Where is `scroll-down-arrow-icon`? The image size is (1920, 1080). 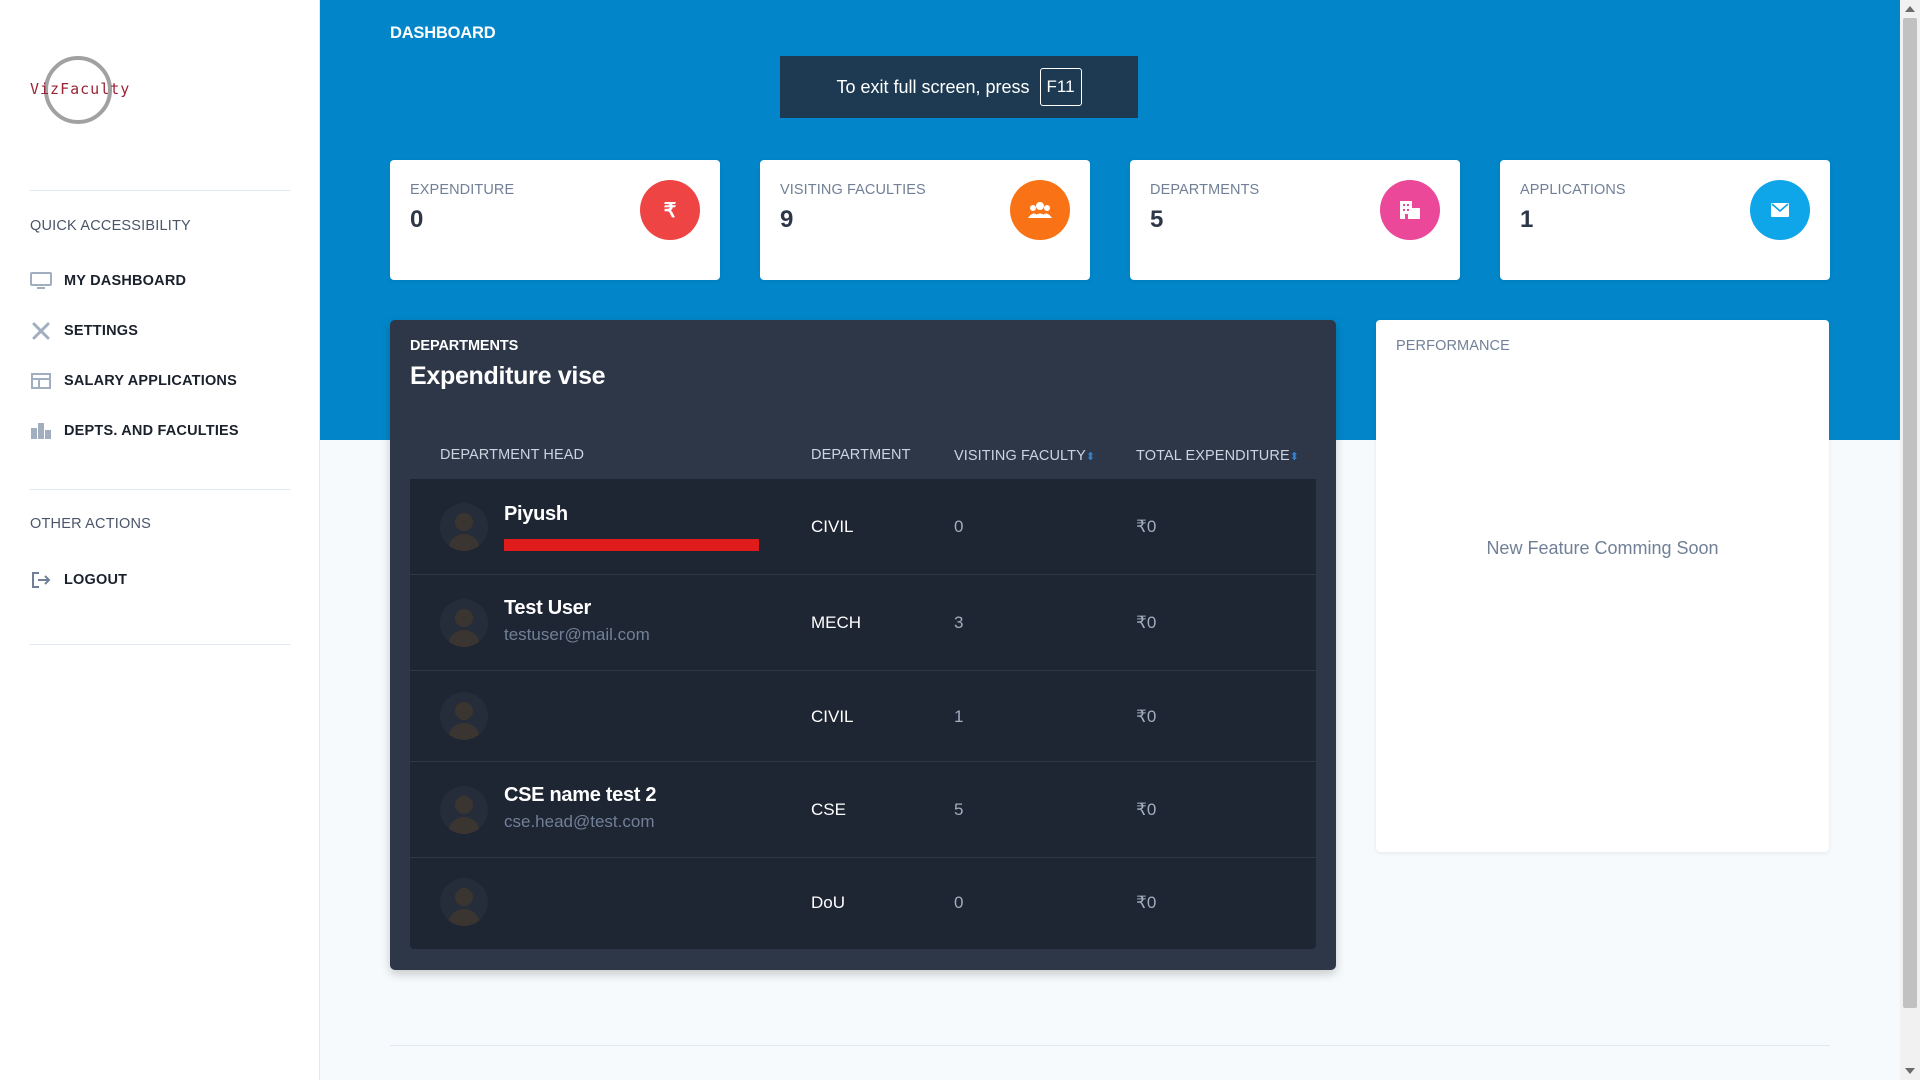 scroll-down-arrow-icon is located at coordinates (1910, 1071).